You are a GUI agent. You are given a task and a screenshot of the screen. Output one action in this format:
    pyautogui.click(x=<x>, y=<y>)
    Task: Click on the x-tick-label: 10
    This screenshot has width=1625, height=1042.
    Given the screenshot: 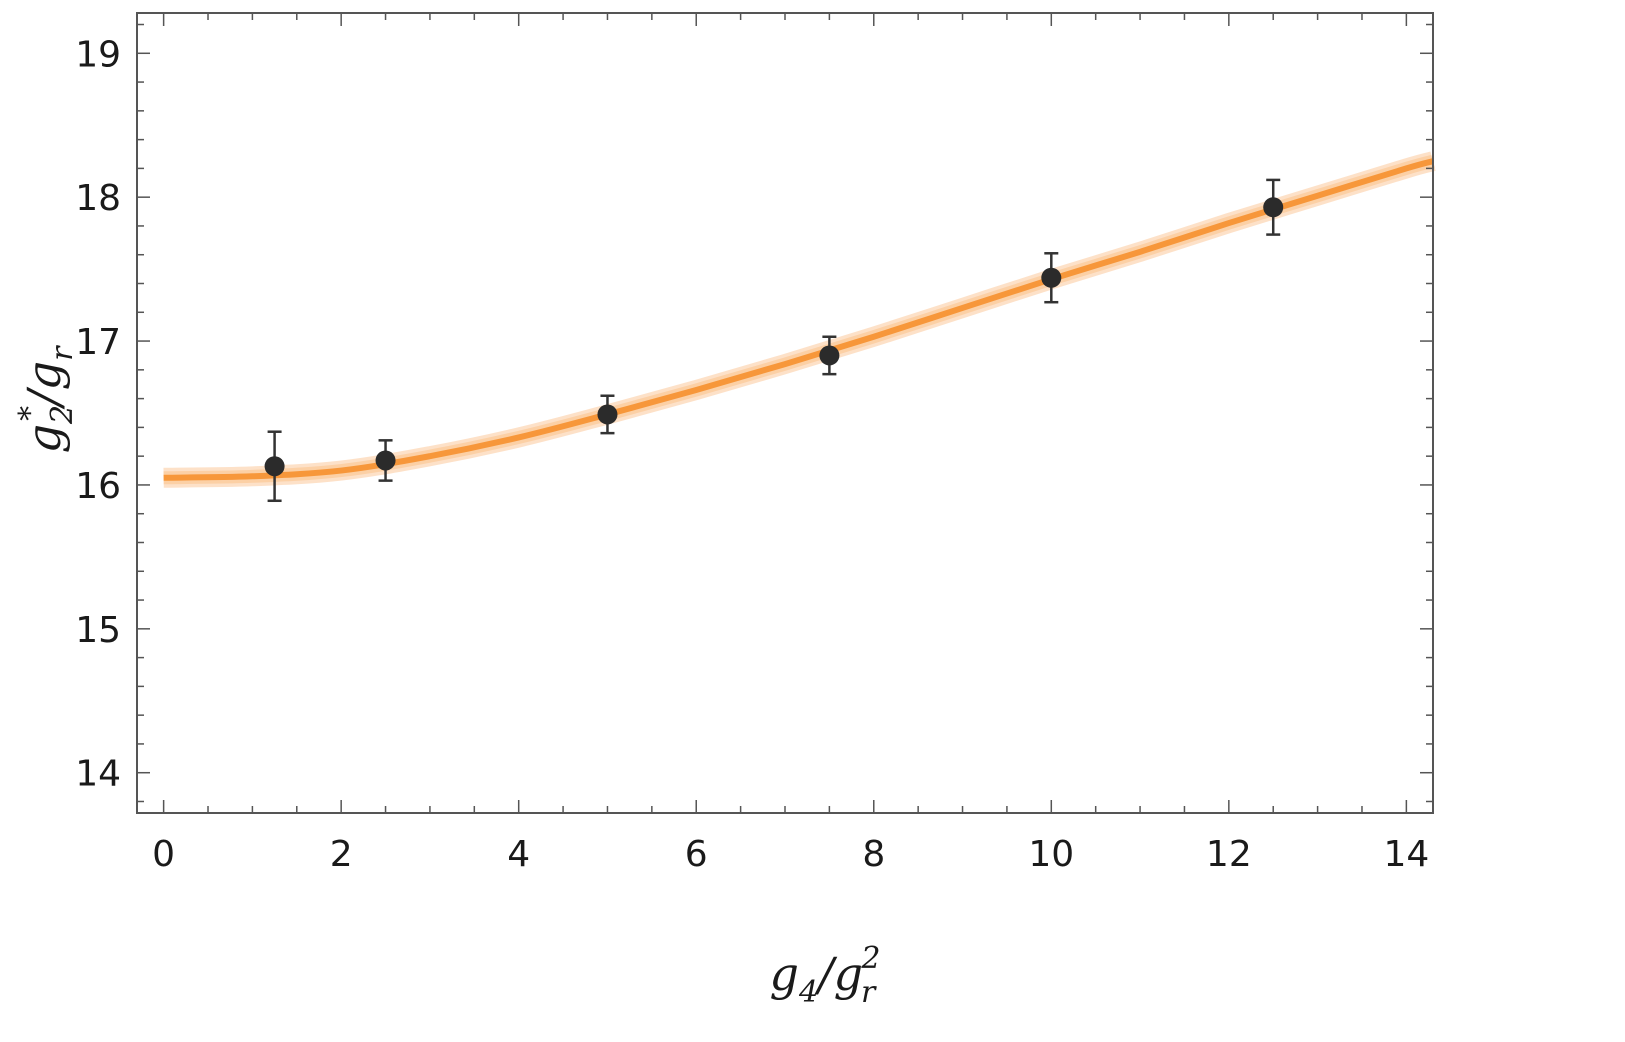 What is the action you would take?
    pyautogui.click(x=1051, y=854)
    